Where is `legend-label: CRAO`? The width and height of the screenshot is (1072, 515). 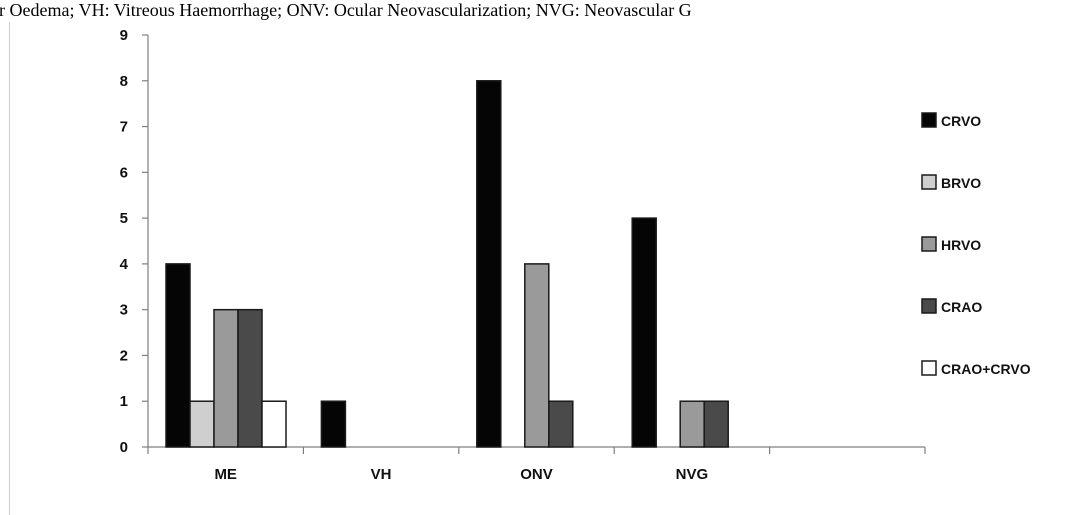 legend-label: CRAO is located at coordinates (961, 307).